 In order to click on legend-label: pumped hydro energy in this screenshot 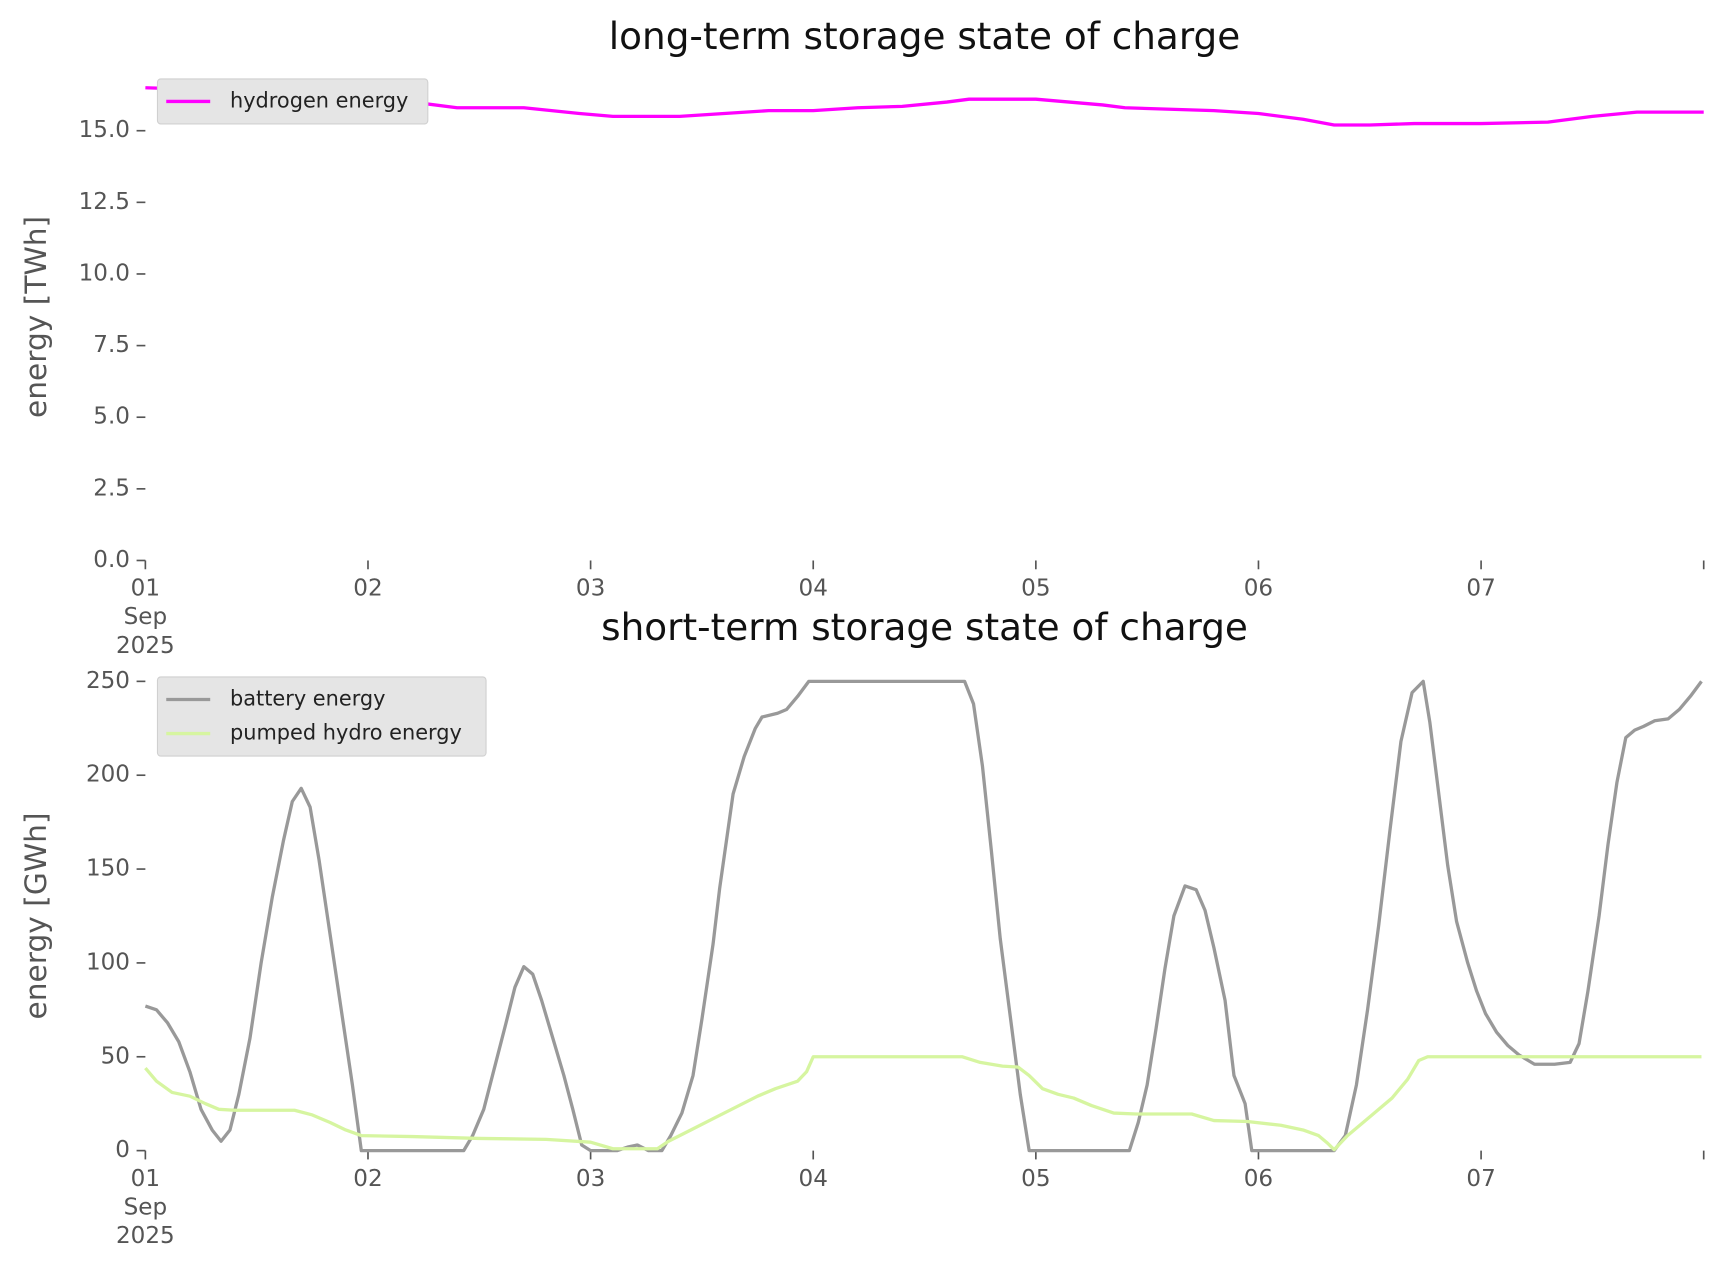, I will do `click(346, 733)`.